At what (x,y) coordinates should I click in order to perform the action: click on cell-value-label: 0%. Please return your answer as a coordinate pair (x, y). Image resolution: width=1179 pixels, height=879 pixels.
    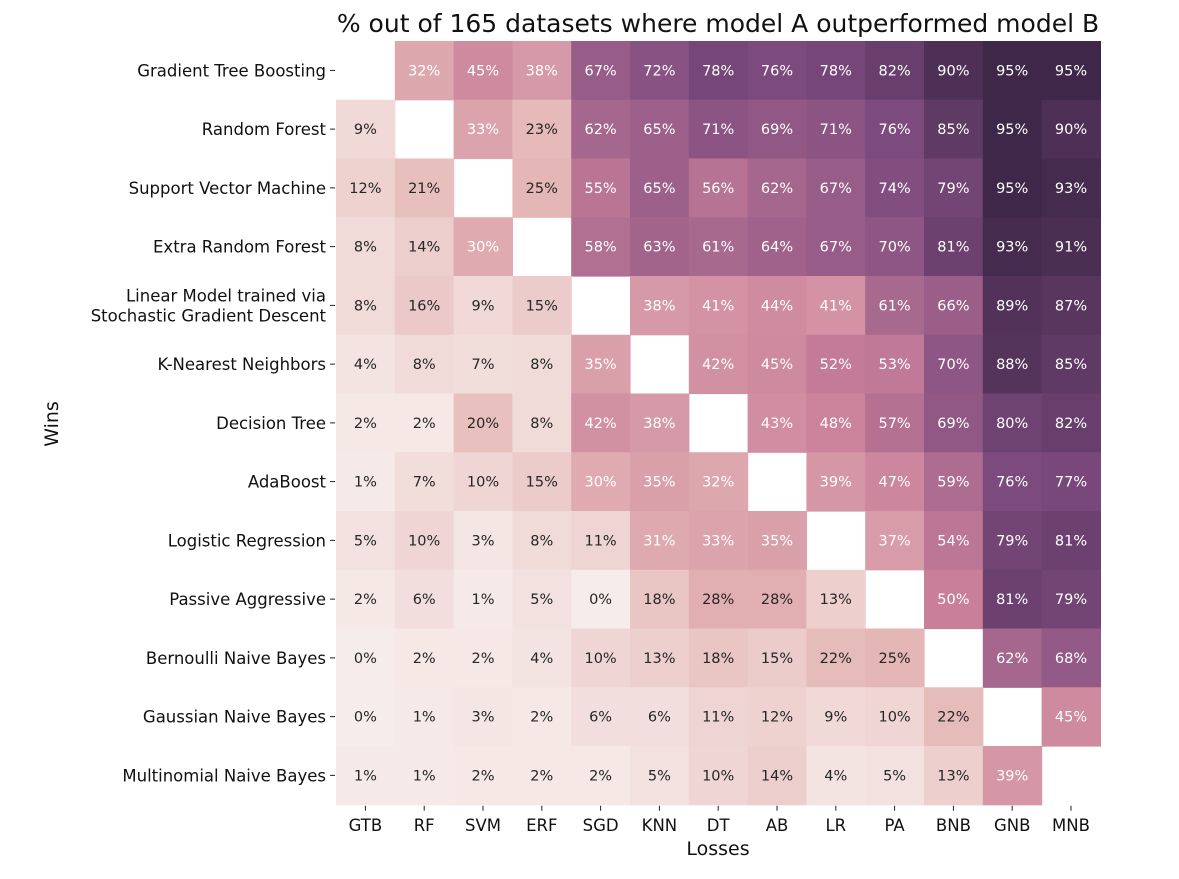
    Looking at the image, I should click on (365, 659).